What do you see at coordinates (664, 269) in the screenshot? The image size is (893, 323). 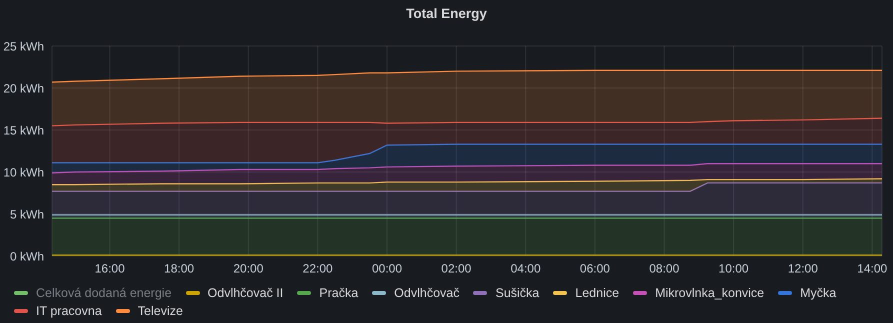 I see `x-tick-label: 08:00` at bounding box center [664, 269].